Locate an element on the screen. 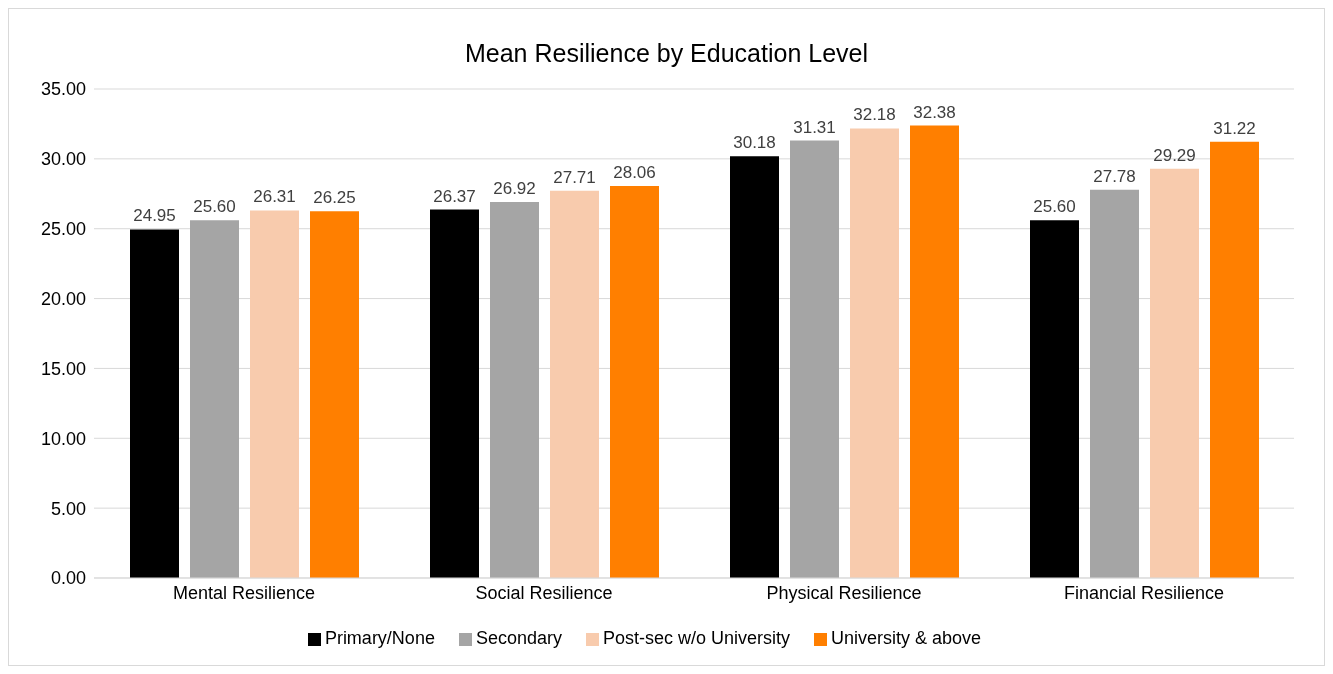 This screenshot has width=1333, height=674. y-tick-label: 20.00 is located at coordinates (63, 298).